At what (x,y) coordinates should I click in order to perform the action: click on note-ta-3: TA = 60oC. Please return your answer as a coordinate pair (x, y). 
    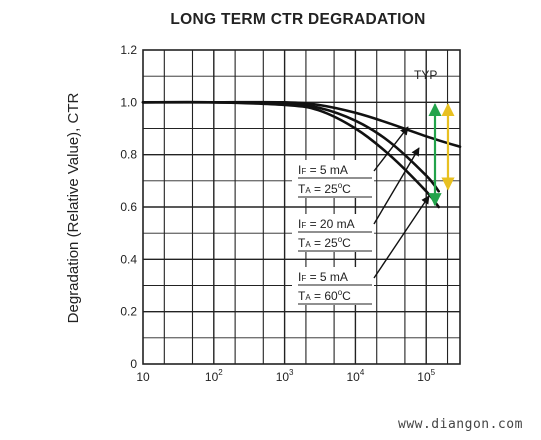
    Looking at the image, I should click on (324, 295).